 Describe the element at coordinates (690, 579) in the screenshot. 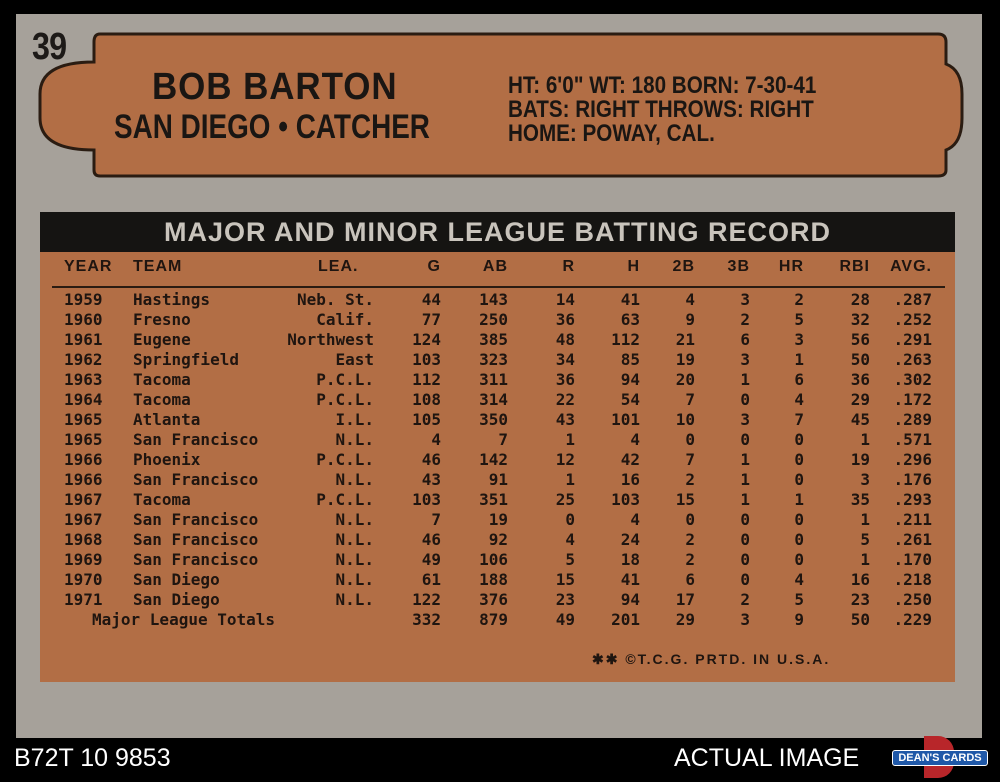

I see `table-cell-2b: 6` at that location.